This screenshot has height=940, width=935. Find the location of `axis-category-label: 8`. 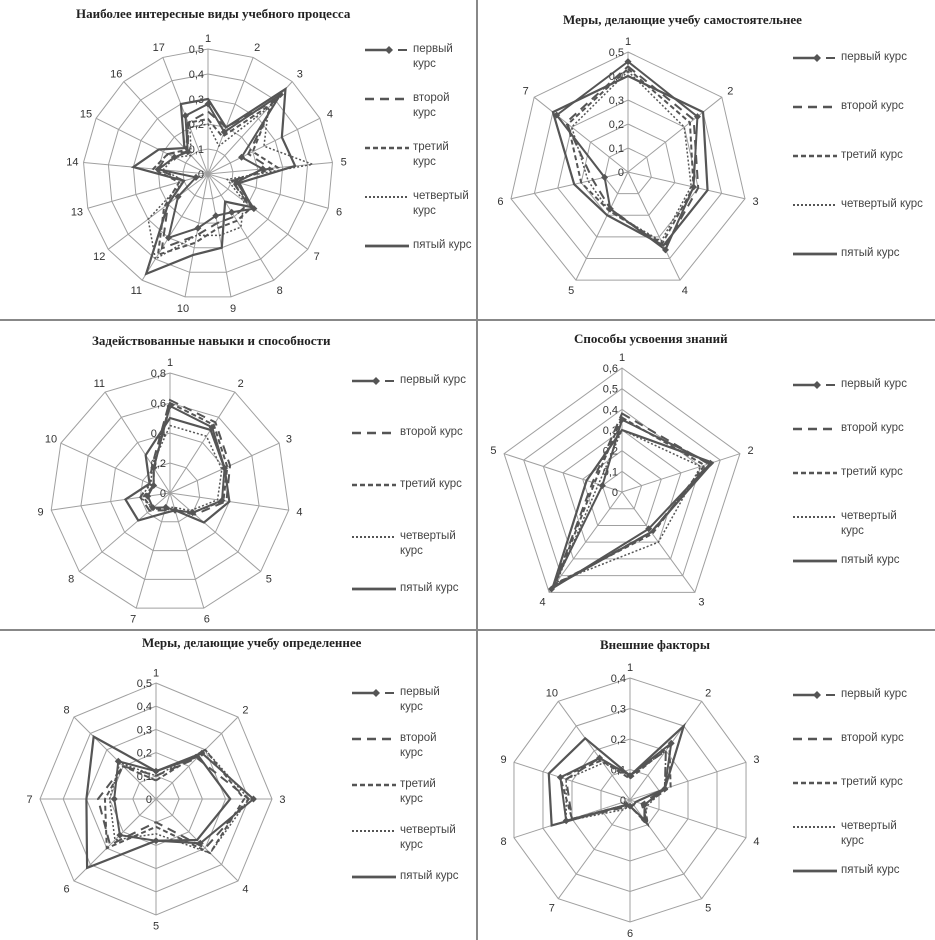

axis-category-label: 8 is located at coordinates (71, 580).